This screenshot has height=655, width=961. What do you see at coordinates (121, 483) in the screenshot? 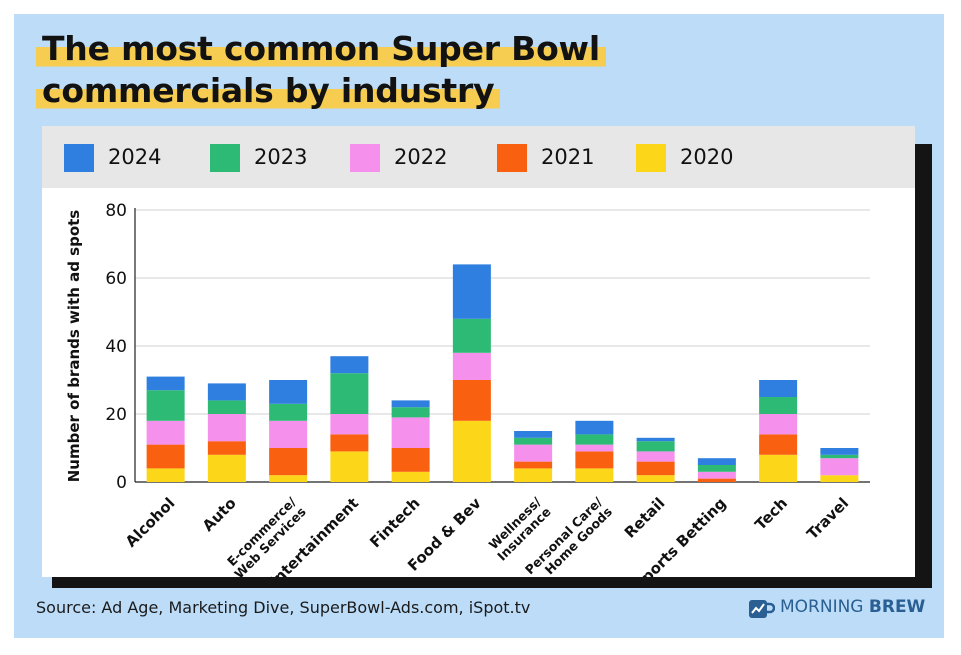
I see `y-tick-label-0: 0` at bounding box center [121, 483].